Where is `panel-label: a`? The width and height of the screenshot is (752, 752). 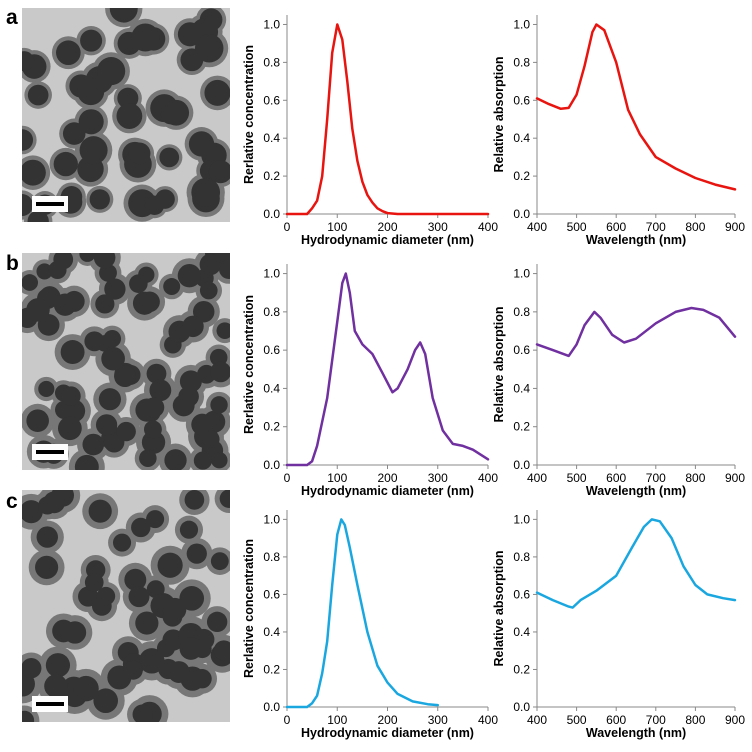 panel-label: a is located at coordinates (12, 17).